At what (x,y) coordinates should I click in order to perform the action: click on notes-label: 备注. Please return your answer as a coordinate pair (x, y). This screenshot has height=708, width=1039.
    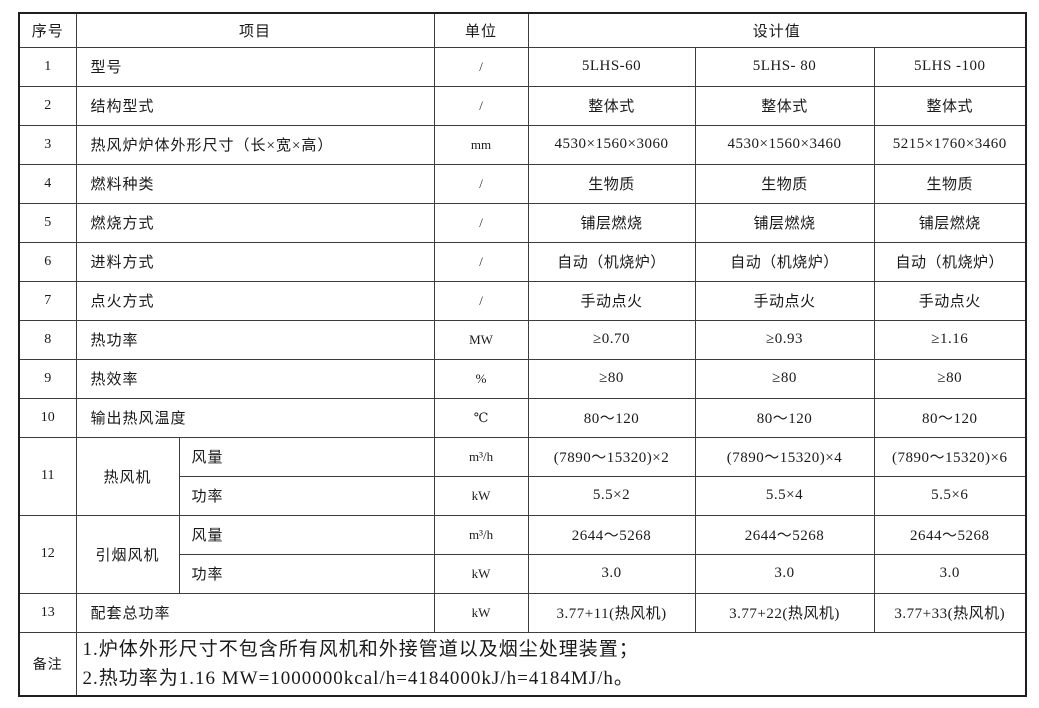
    Looking at the image, I should click on (47, 664).